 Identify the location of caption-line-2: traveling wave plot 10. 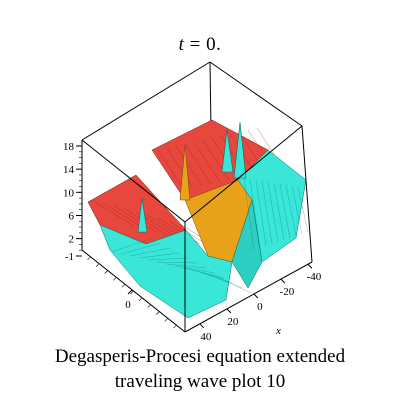
(200, 381).